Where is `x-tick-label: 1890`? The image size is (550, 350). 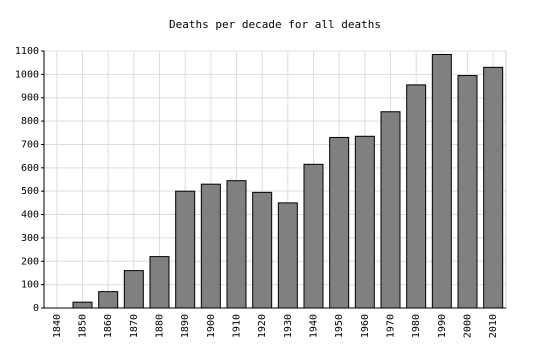 x-tick-label: 1890 is located at coordinates (185, 326).